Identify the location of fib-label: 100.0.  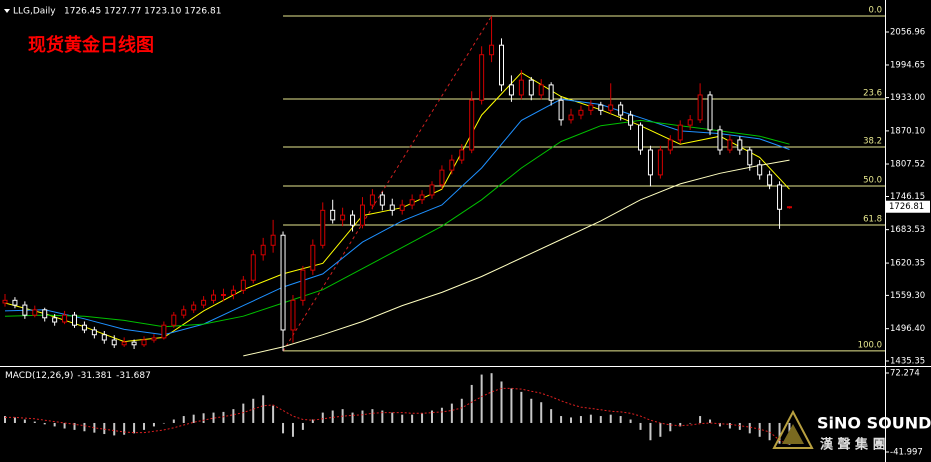
(870, 345).